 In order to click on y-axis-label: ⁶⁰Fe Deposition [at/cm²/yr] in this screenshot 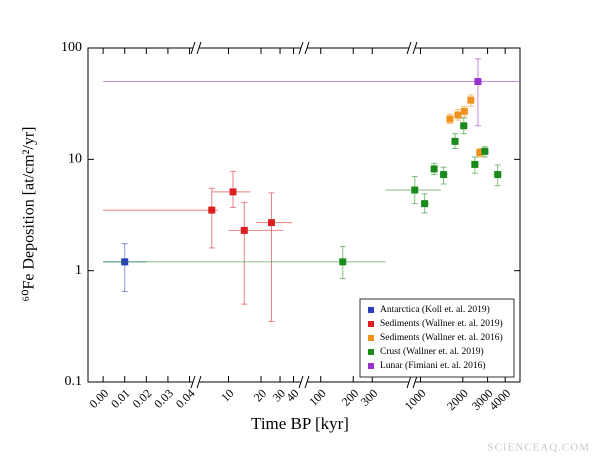, I will do `click(29, 214)`.